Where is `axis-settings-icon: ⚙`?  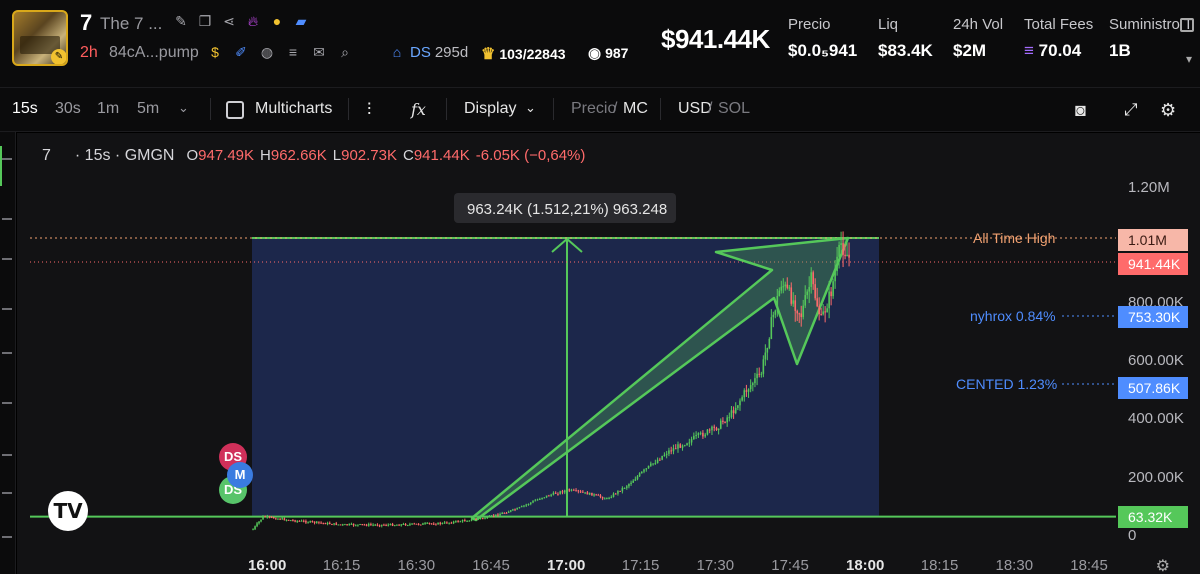 axis-settings-icon: ⚙ is located at coordinates (1162, 566).